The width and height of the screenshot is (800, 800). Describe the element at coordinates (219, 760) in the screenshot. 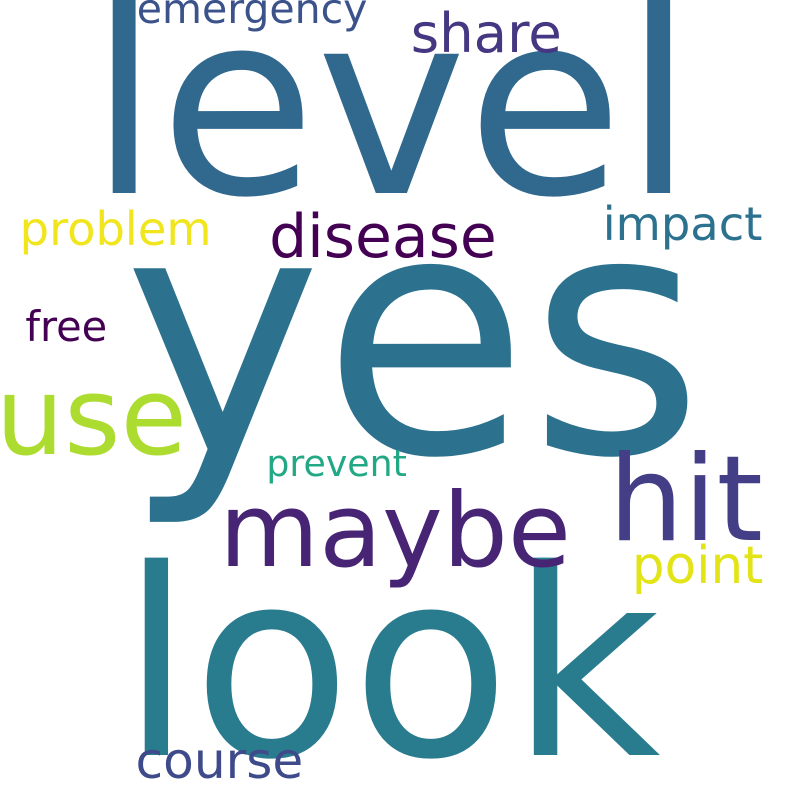

I see `word-course: course` at that location.